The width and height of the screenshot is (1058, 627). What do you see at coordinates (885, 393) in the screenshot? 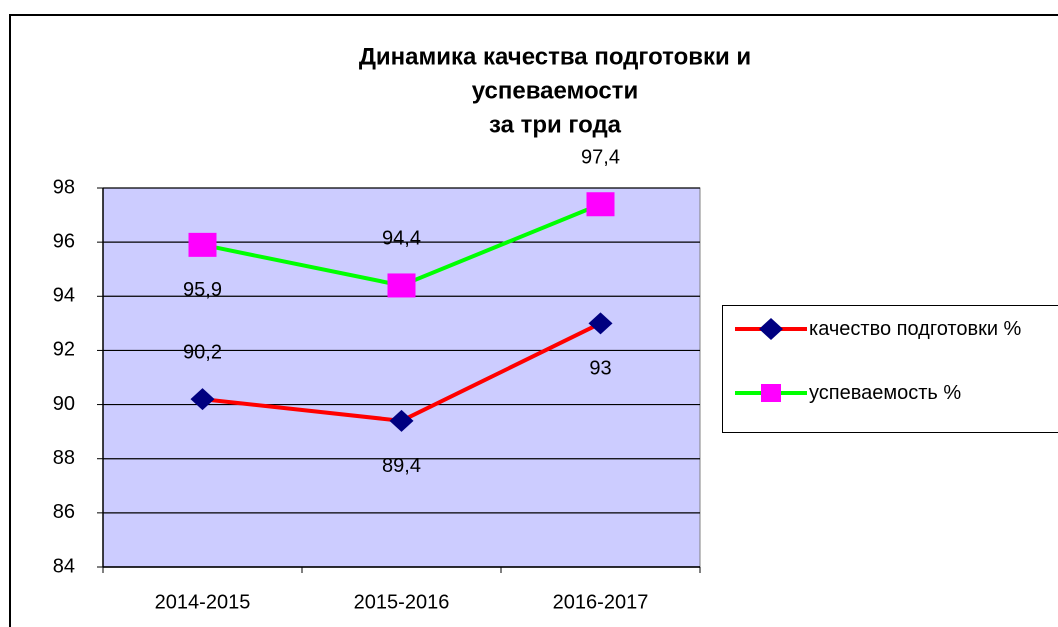
I see `legend-label: успеваемость %` at bounding box center [885, 393].